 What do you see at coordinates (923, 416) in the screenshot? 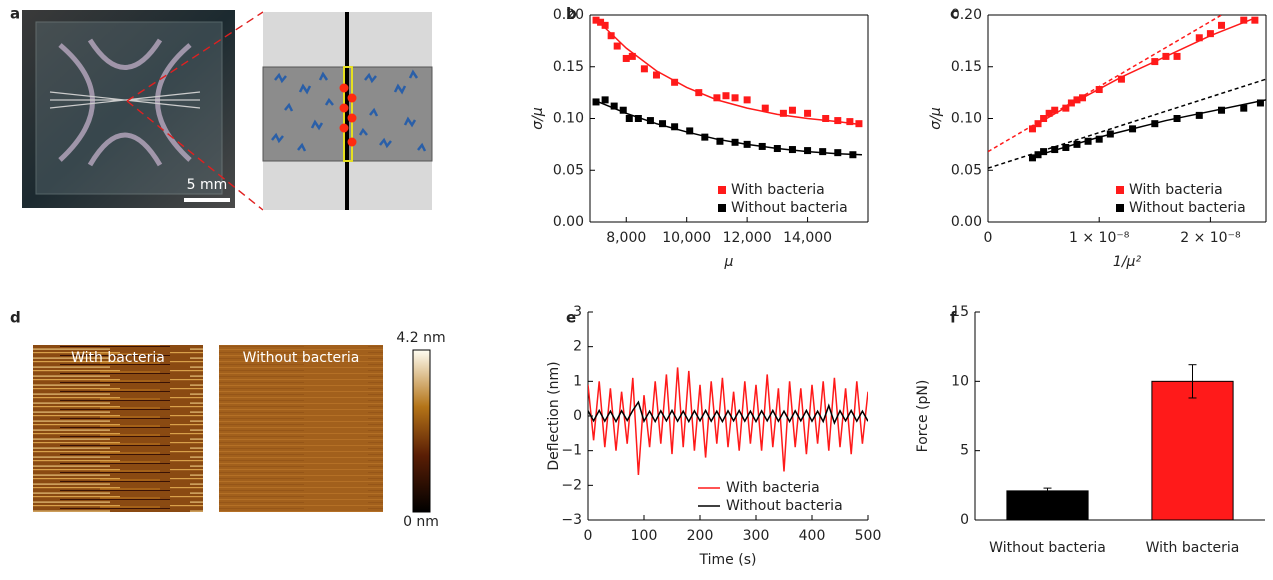
I see `y-axis-label: Force (pN)` at bounding box center [923, 416].